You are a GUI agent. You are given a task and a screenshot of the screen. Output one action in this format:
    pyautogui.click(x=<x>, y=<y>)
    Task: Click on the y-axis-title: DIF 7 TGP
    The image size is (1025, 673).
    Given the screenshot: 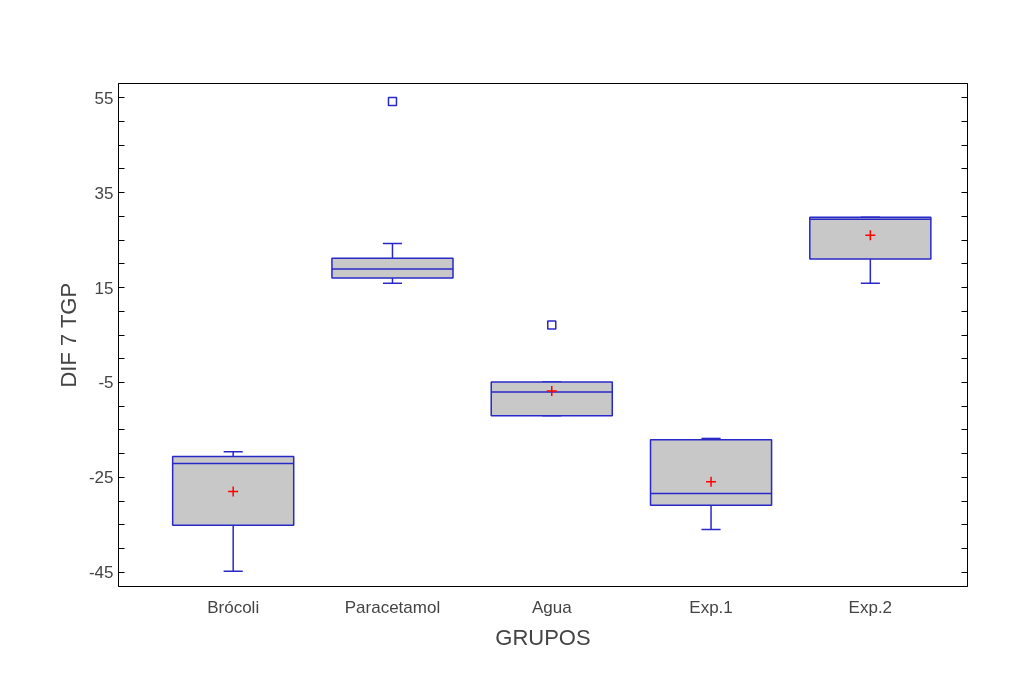 What is the action you would take?
    pyautogui.click(x=68, y=335)
    